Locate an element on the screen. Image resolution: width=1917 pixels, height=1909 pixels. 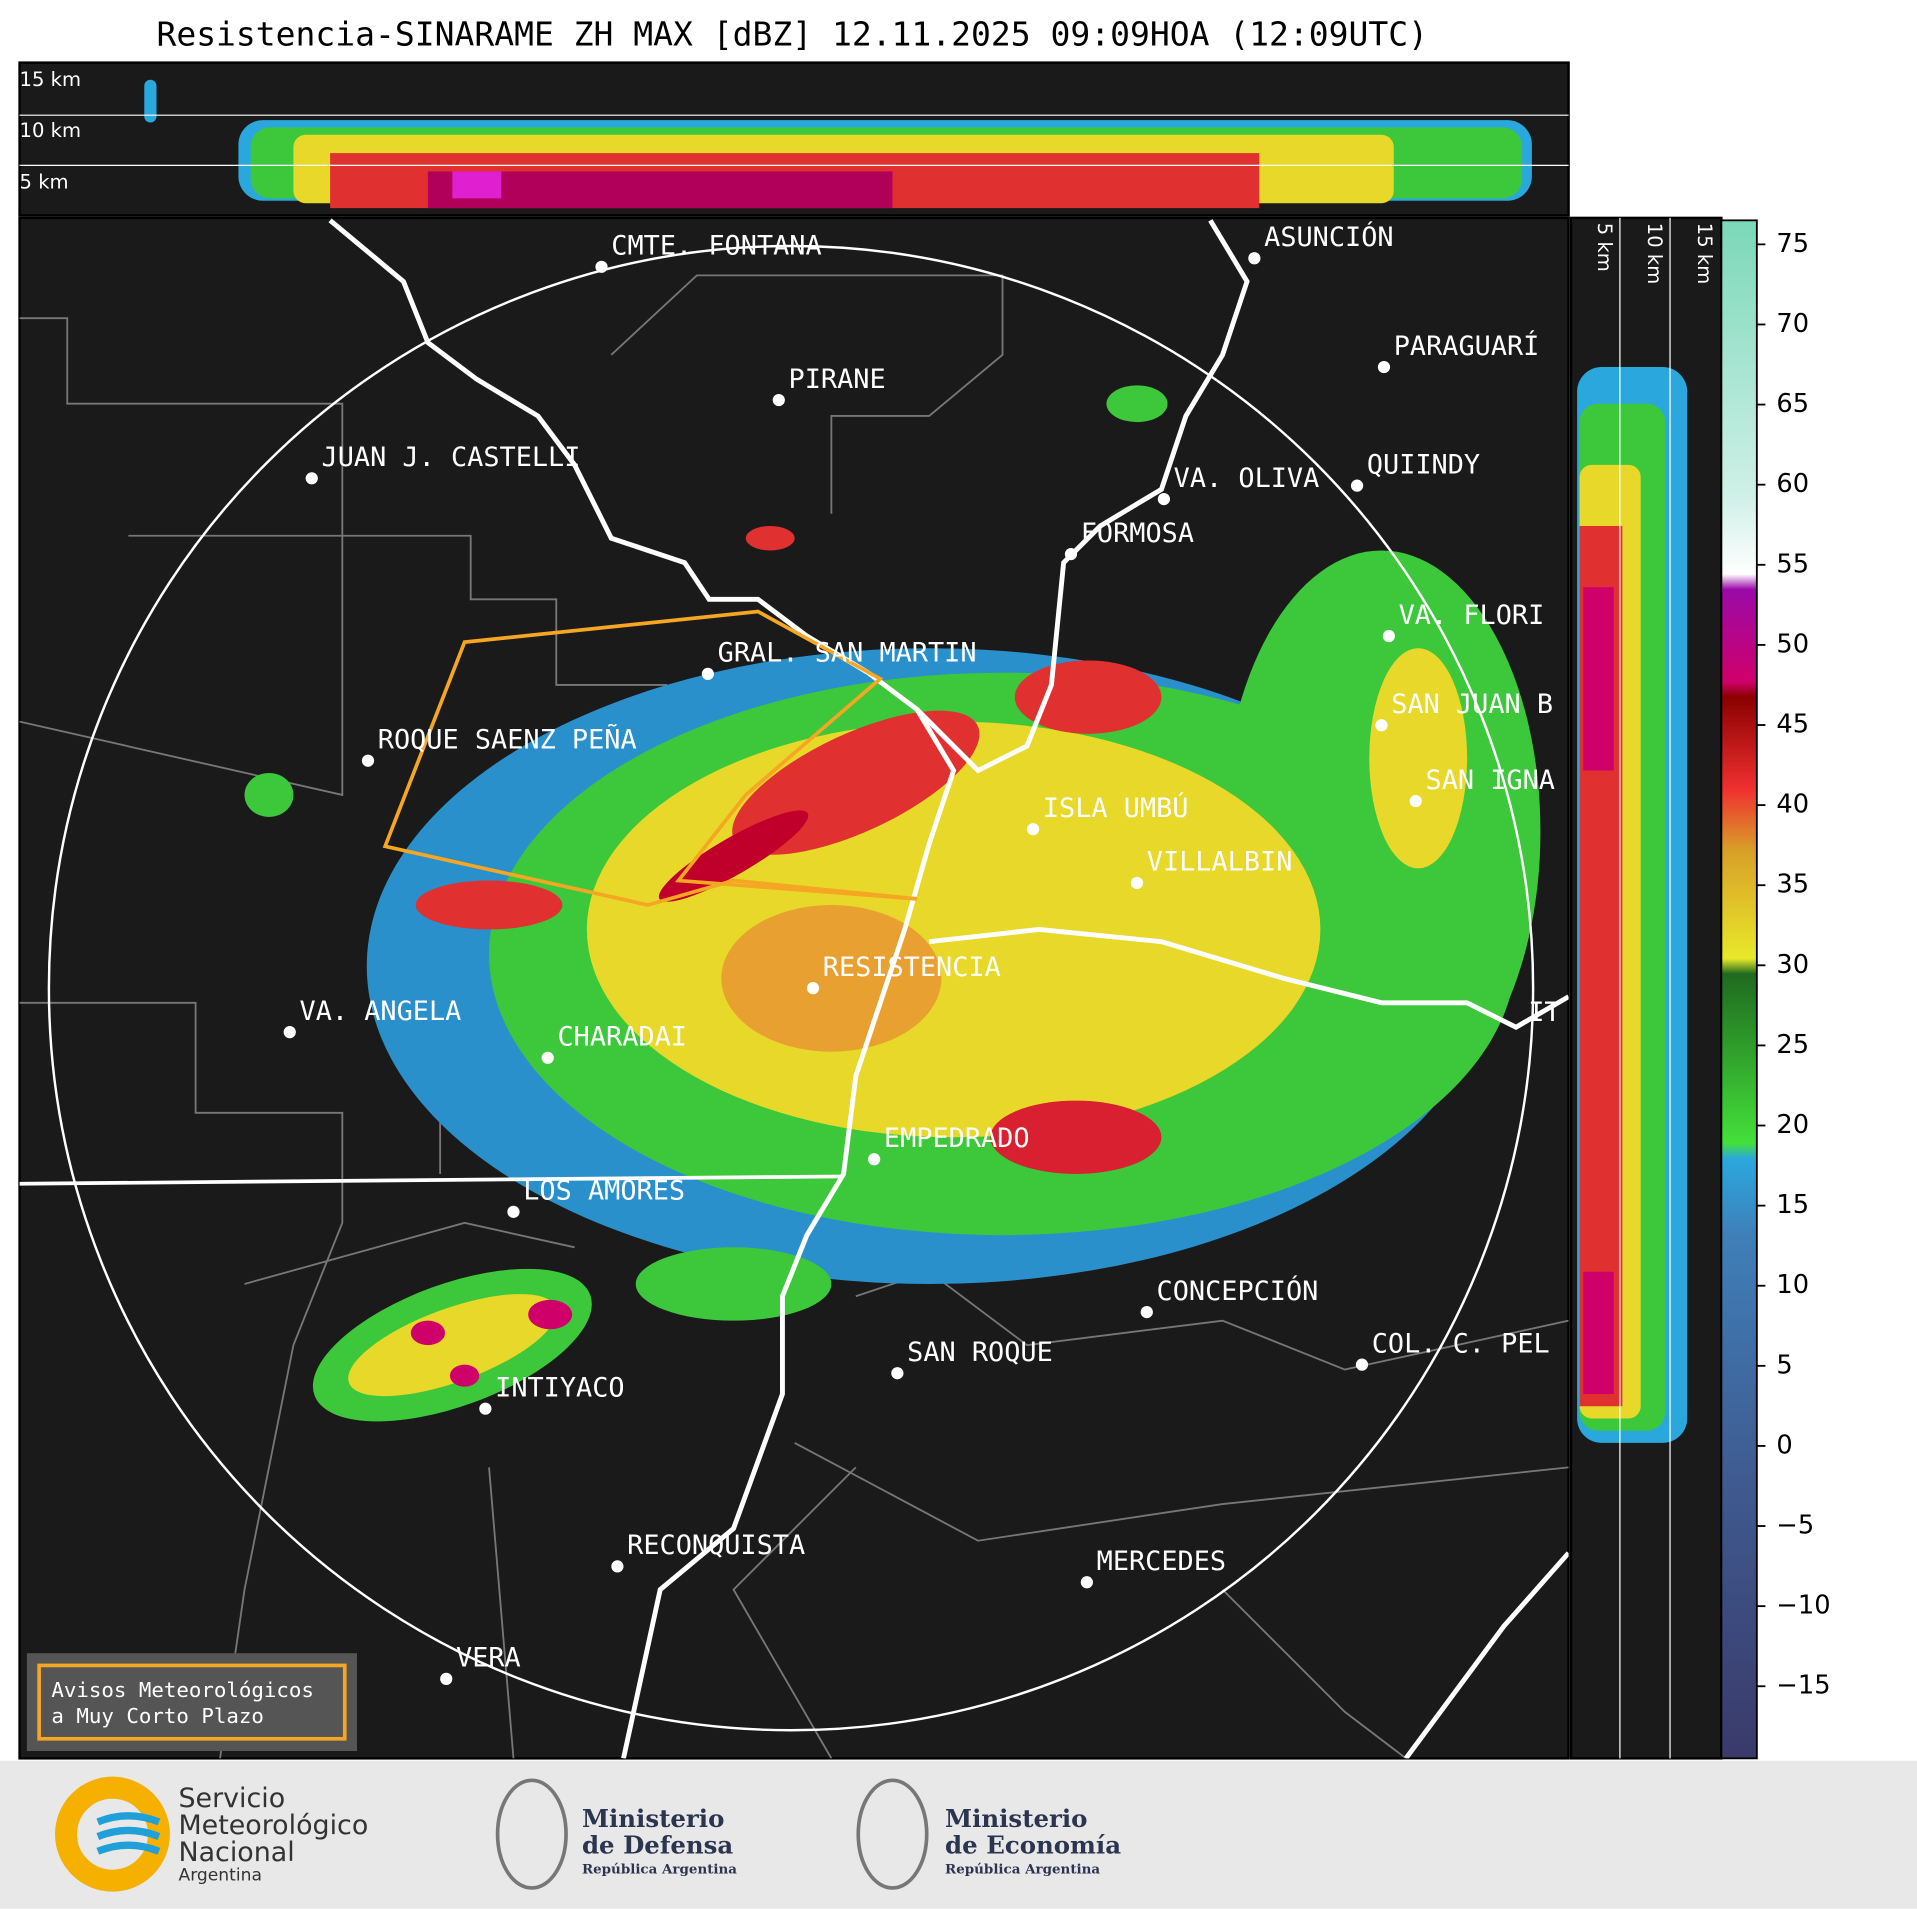
side-echo is located at coordinates (1632, 905).